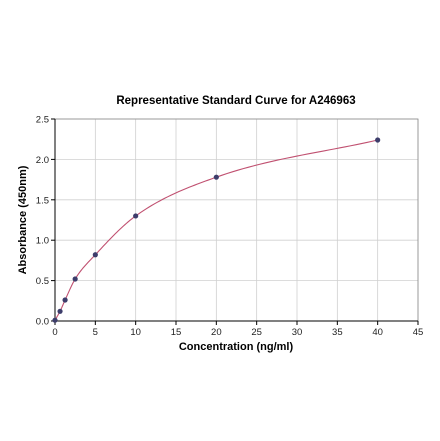 The image size is (440, 441). What do you see at coordinates (216, 332) in the screenshot?
I see `x-tick-label: 20` at bounding box center [216, 332].